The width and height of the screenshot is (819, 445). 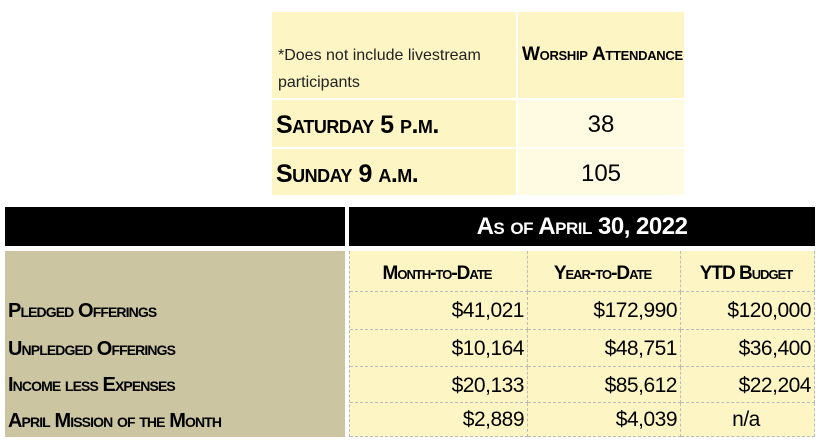 What do you see at coordinates (601, 123) in the screenshot?
I see `attendance-row-value: 38` at bounding box center [601, 123].